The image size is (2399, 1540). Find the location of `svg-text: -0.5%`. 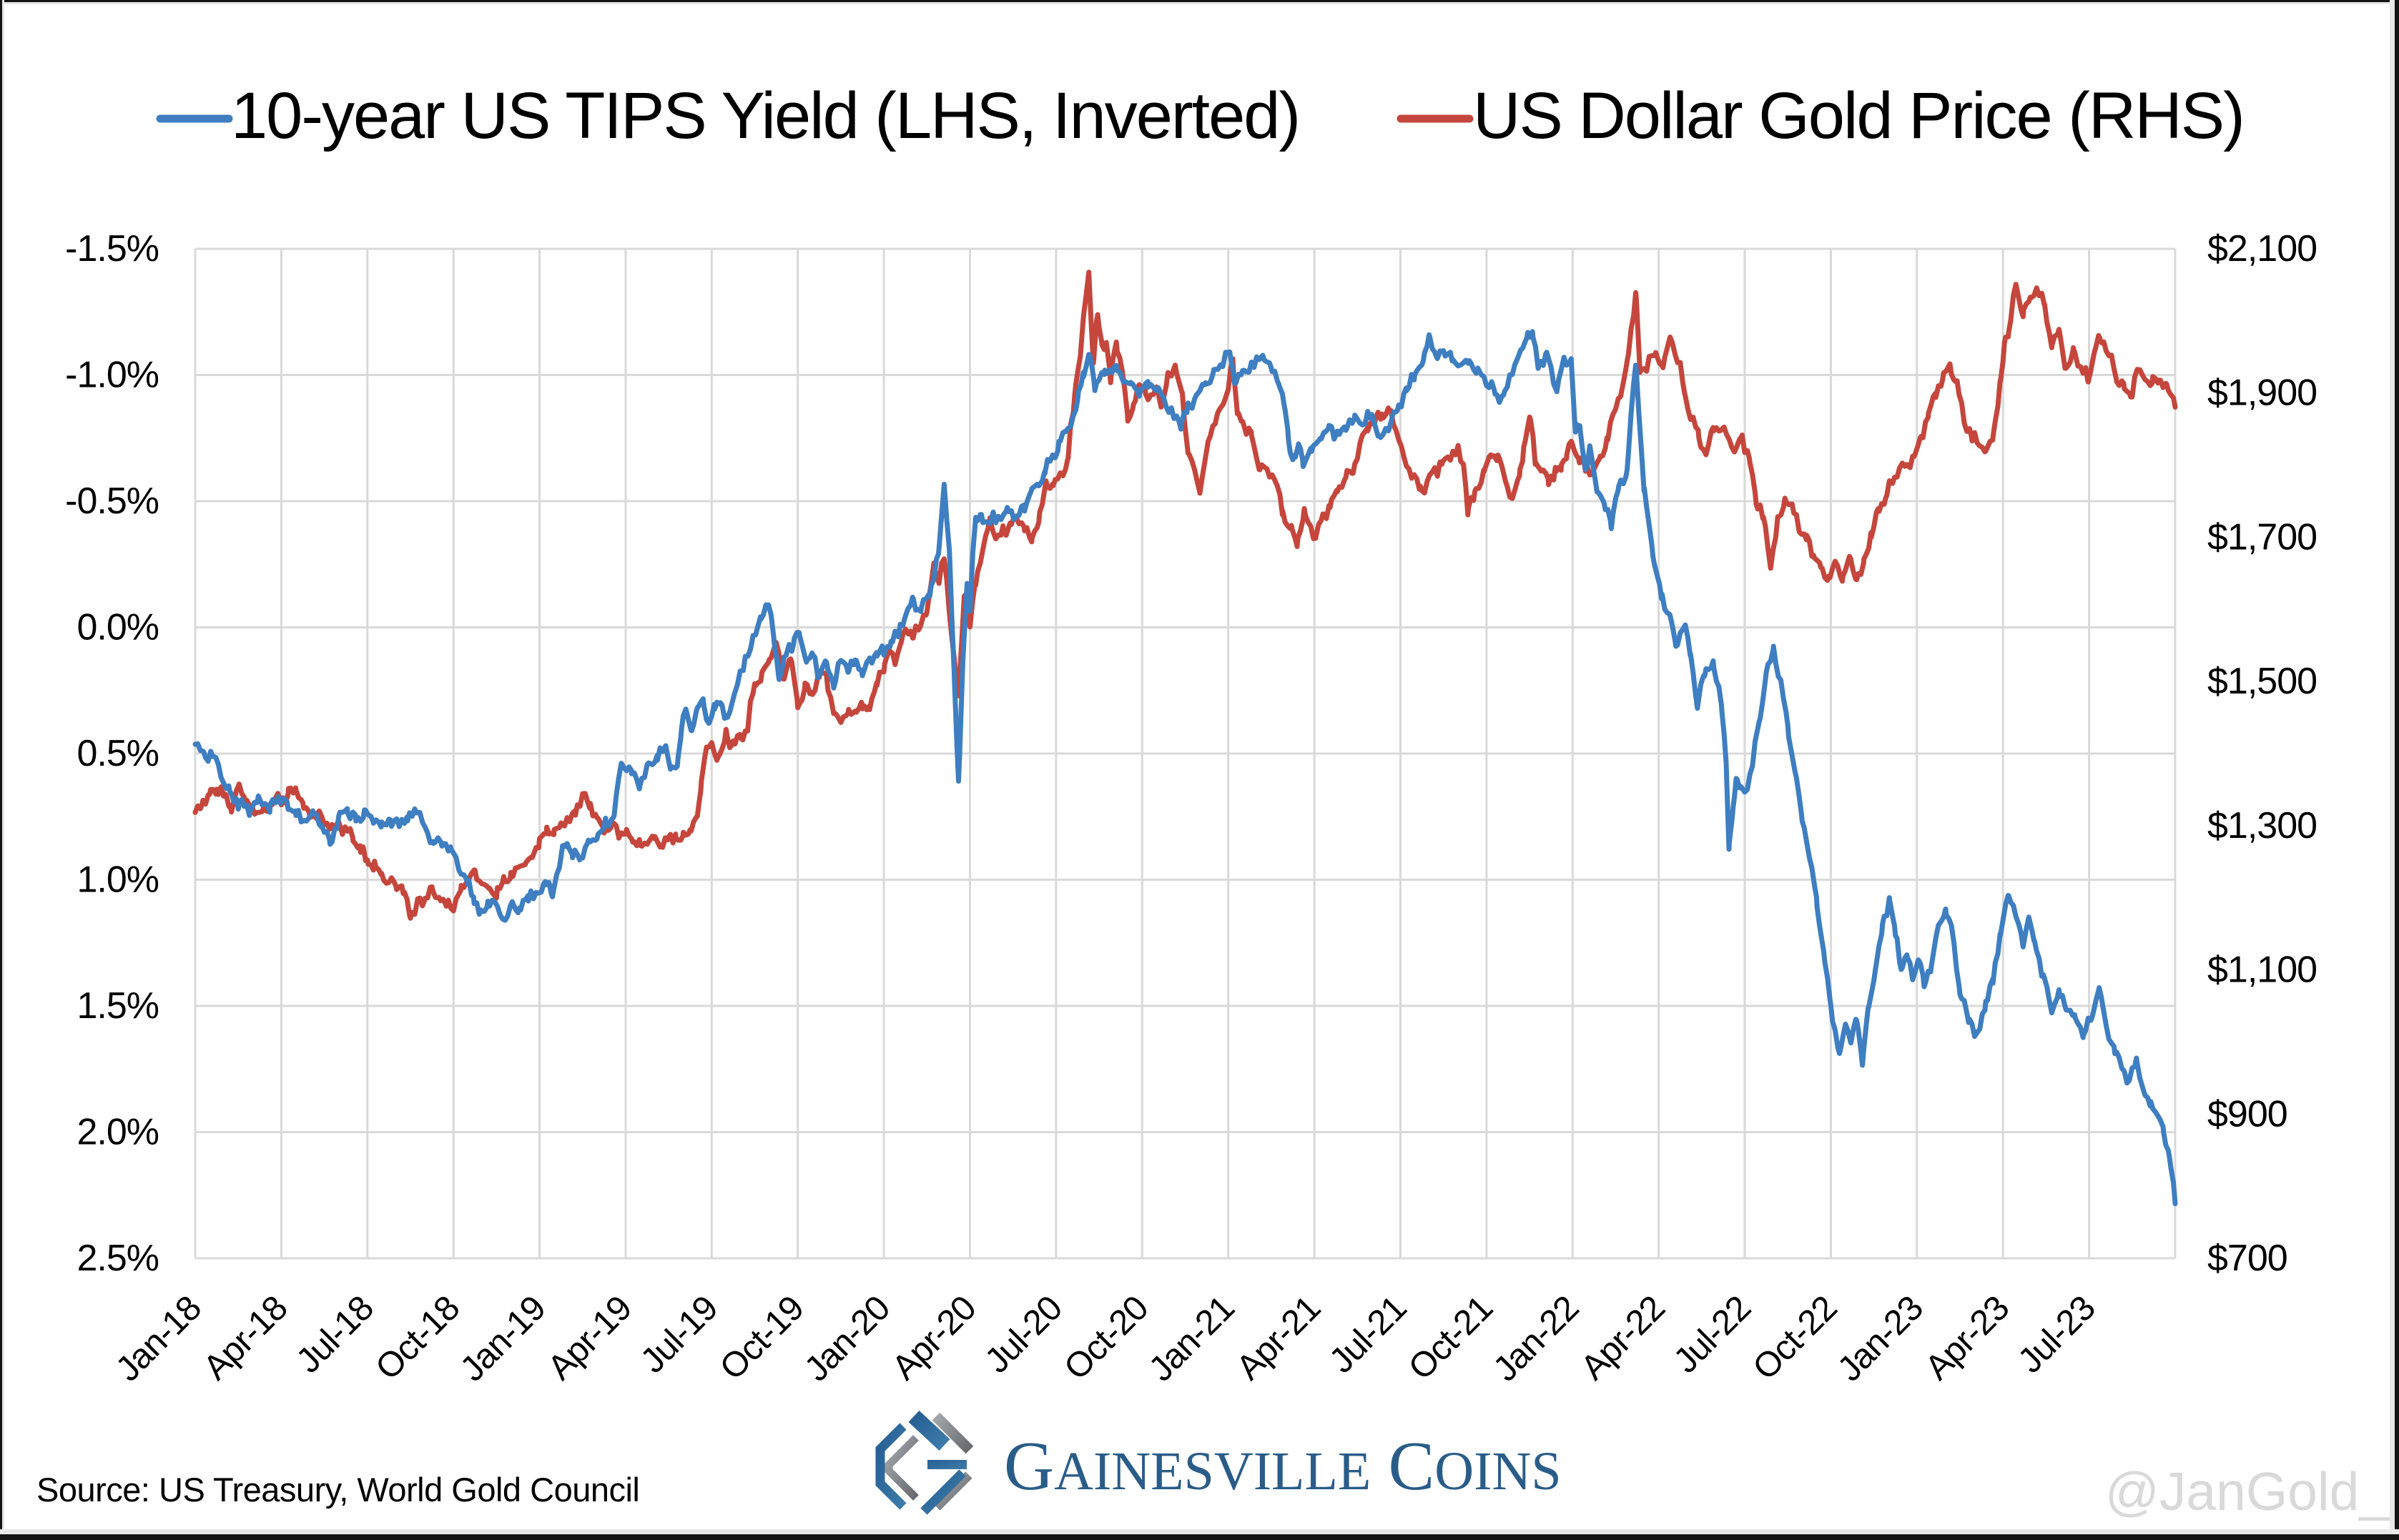

svg-text: -0.5% is located at coordinates (112, 501).